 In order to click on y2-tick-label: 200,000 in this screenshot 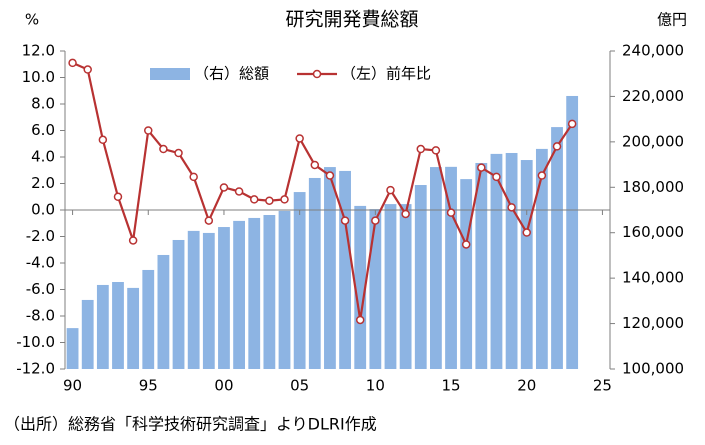, I will do `click(653, 141)`.